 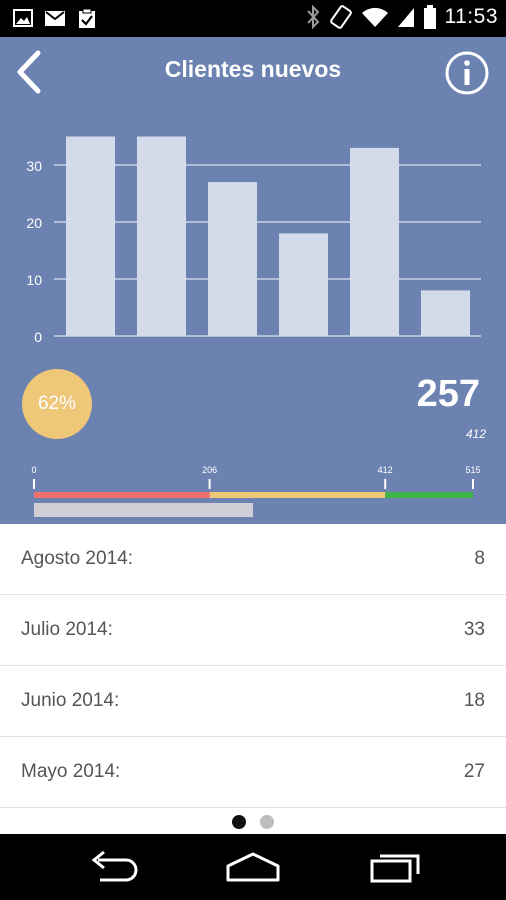 I want to click on list-item: Agosto 2014: 8, so click(x=253, y=559).